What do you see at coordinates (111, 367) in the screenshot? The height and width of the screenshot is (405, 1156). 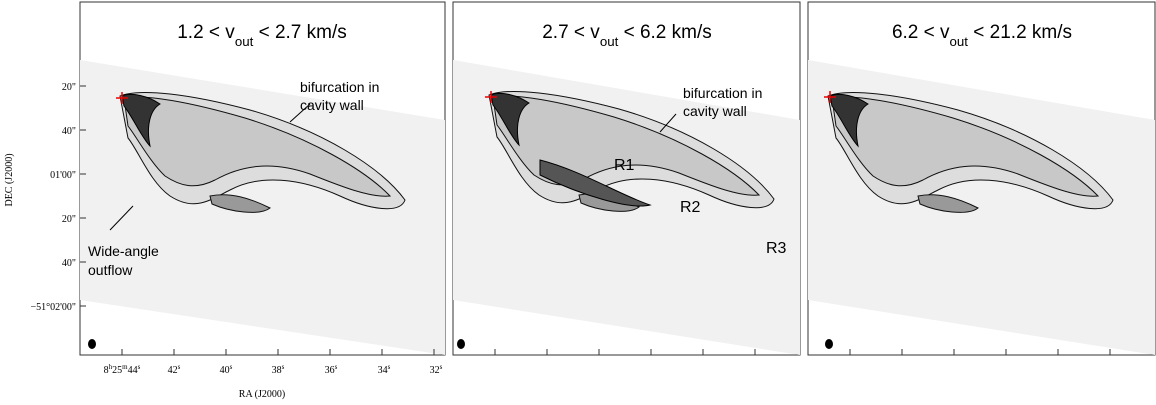 I see `text-part: h` at bounding box center [111, 367].